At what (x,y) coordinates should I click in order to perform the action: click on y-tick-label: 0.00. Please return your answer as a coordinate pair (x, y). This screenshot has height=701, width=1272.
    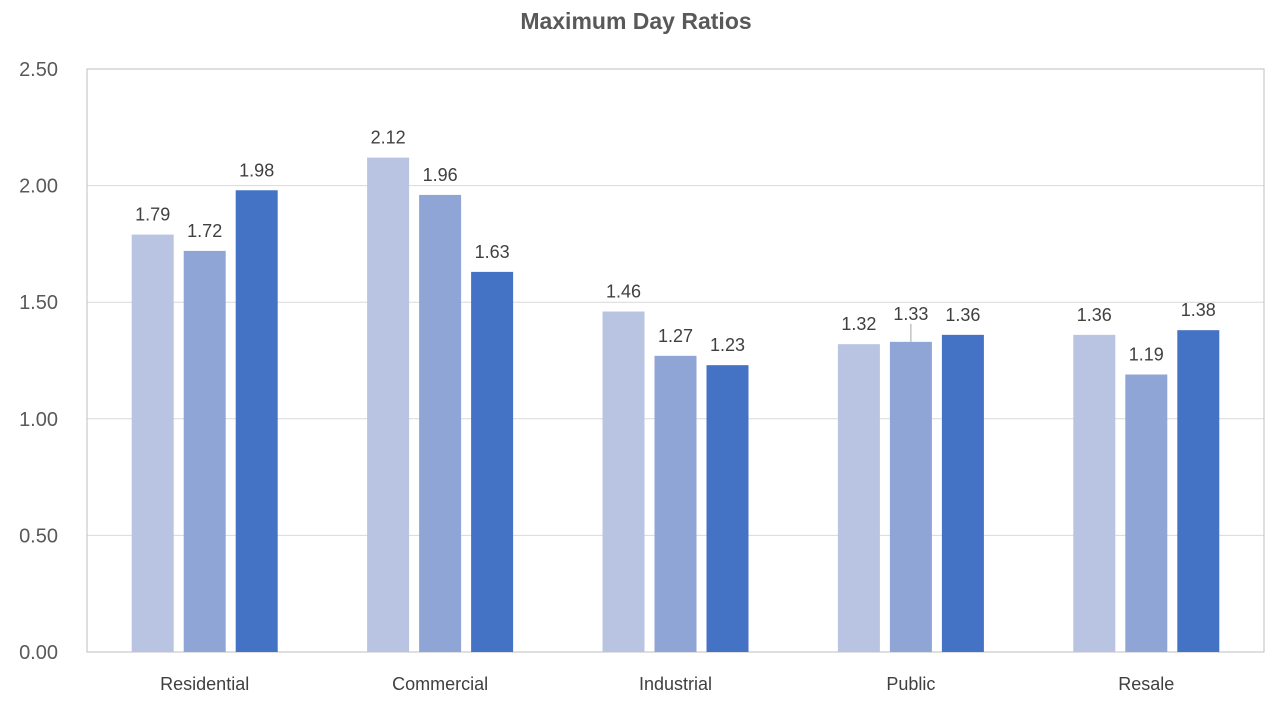
    Looking at the image, I should click on (38, 653).